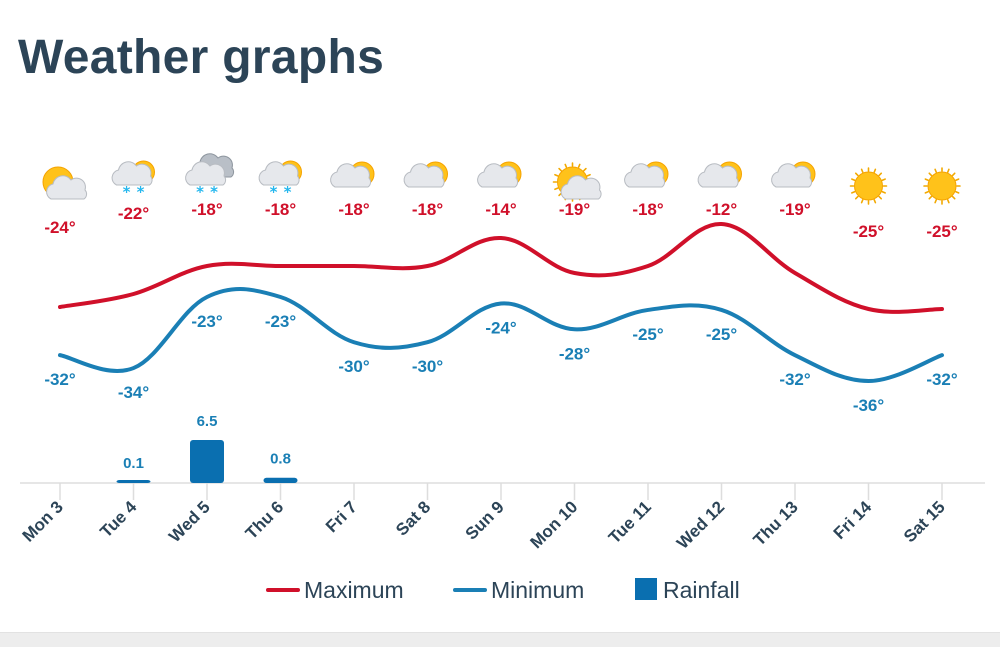  What do you see at coordinates (853, 520) in the screenshot?
I see `x-tick-label: Fri 14` at bounding box center [853, 520].